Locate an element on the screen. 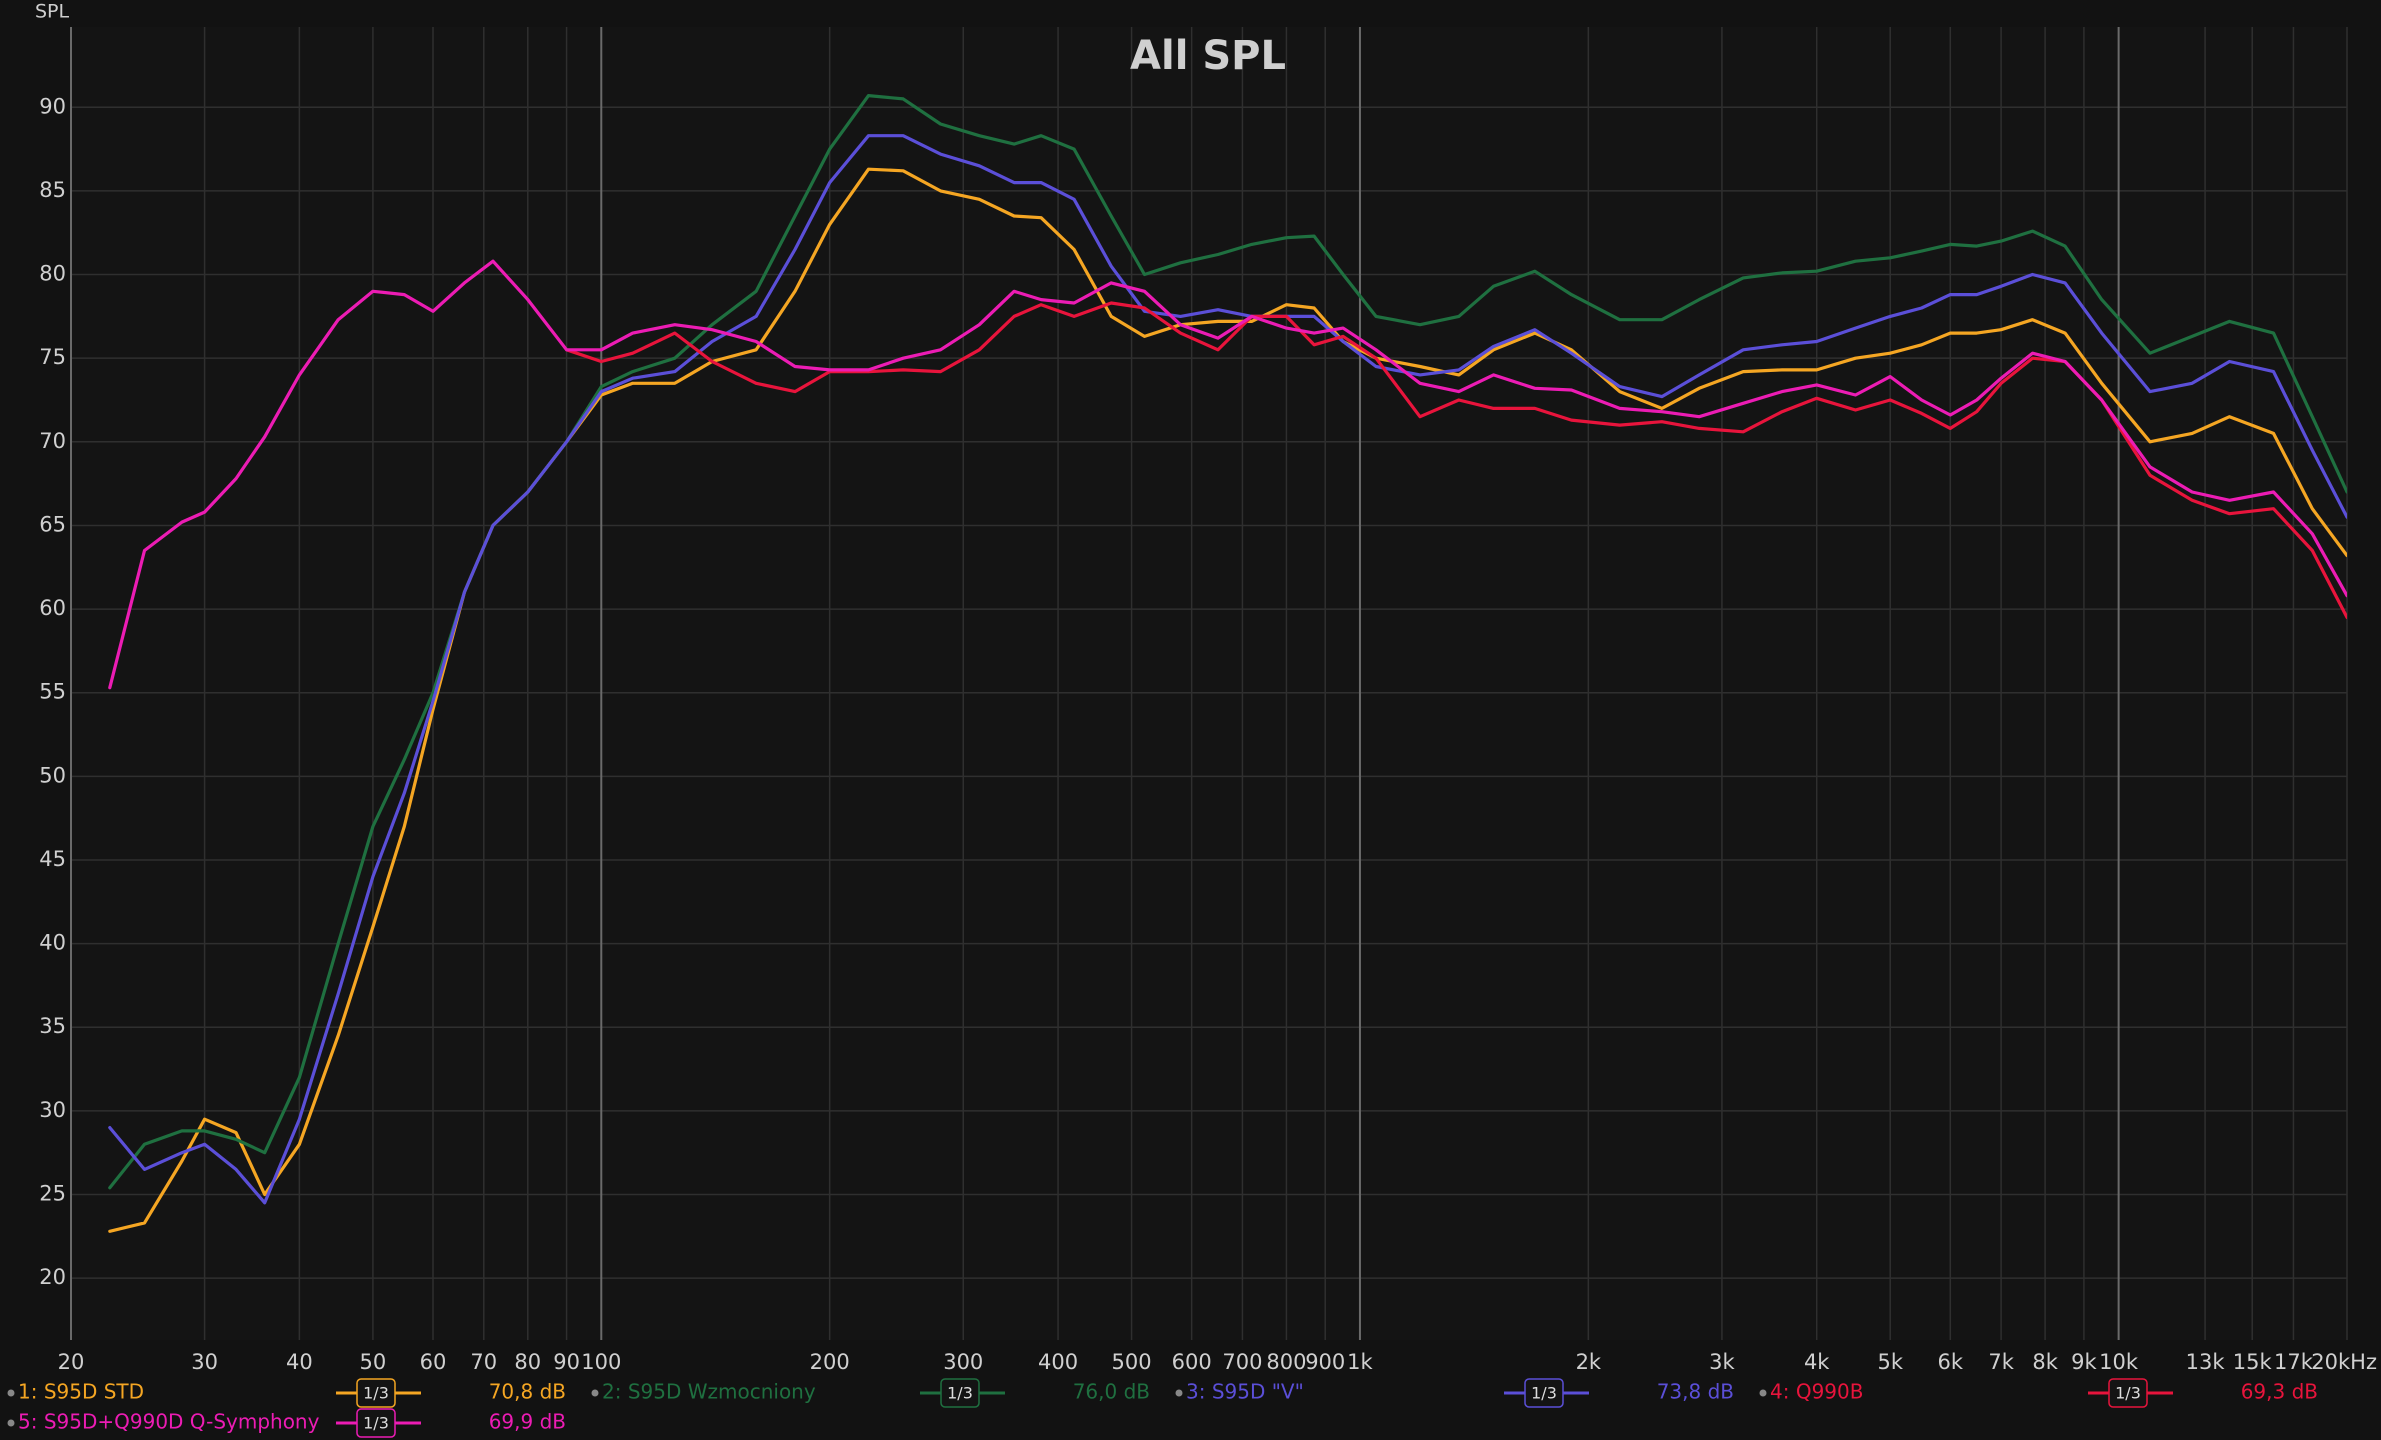 This screenshot has width=2381, height=1440. legend-entry: 3: S95D "V" 1/3 73,8 dB is located at coordinates (1455, 1393).